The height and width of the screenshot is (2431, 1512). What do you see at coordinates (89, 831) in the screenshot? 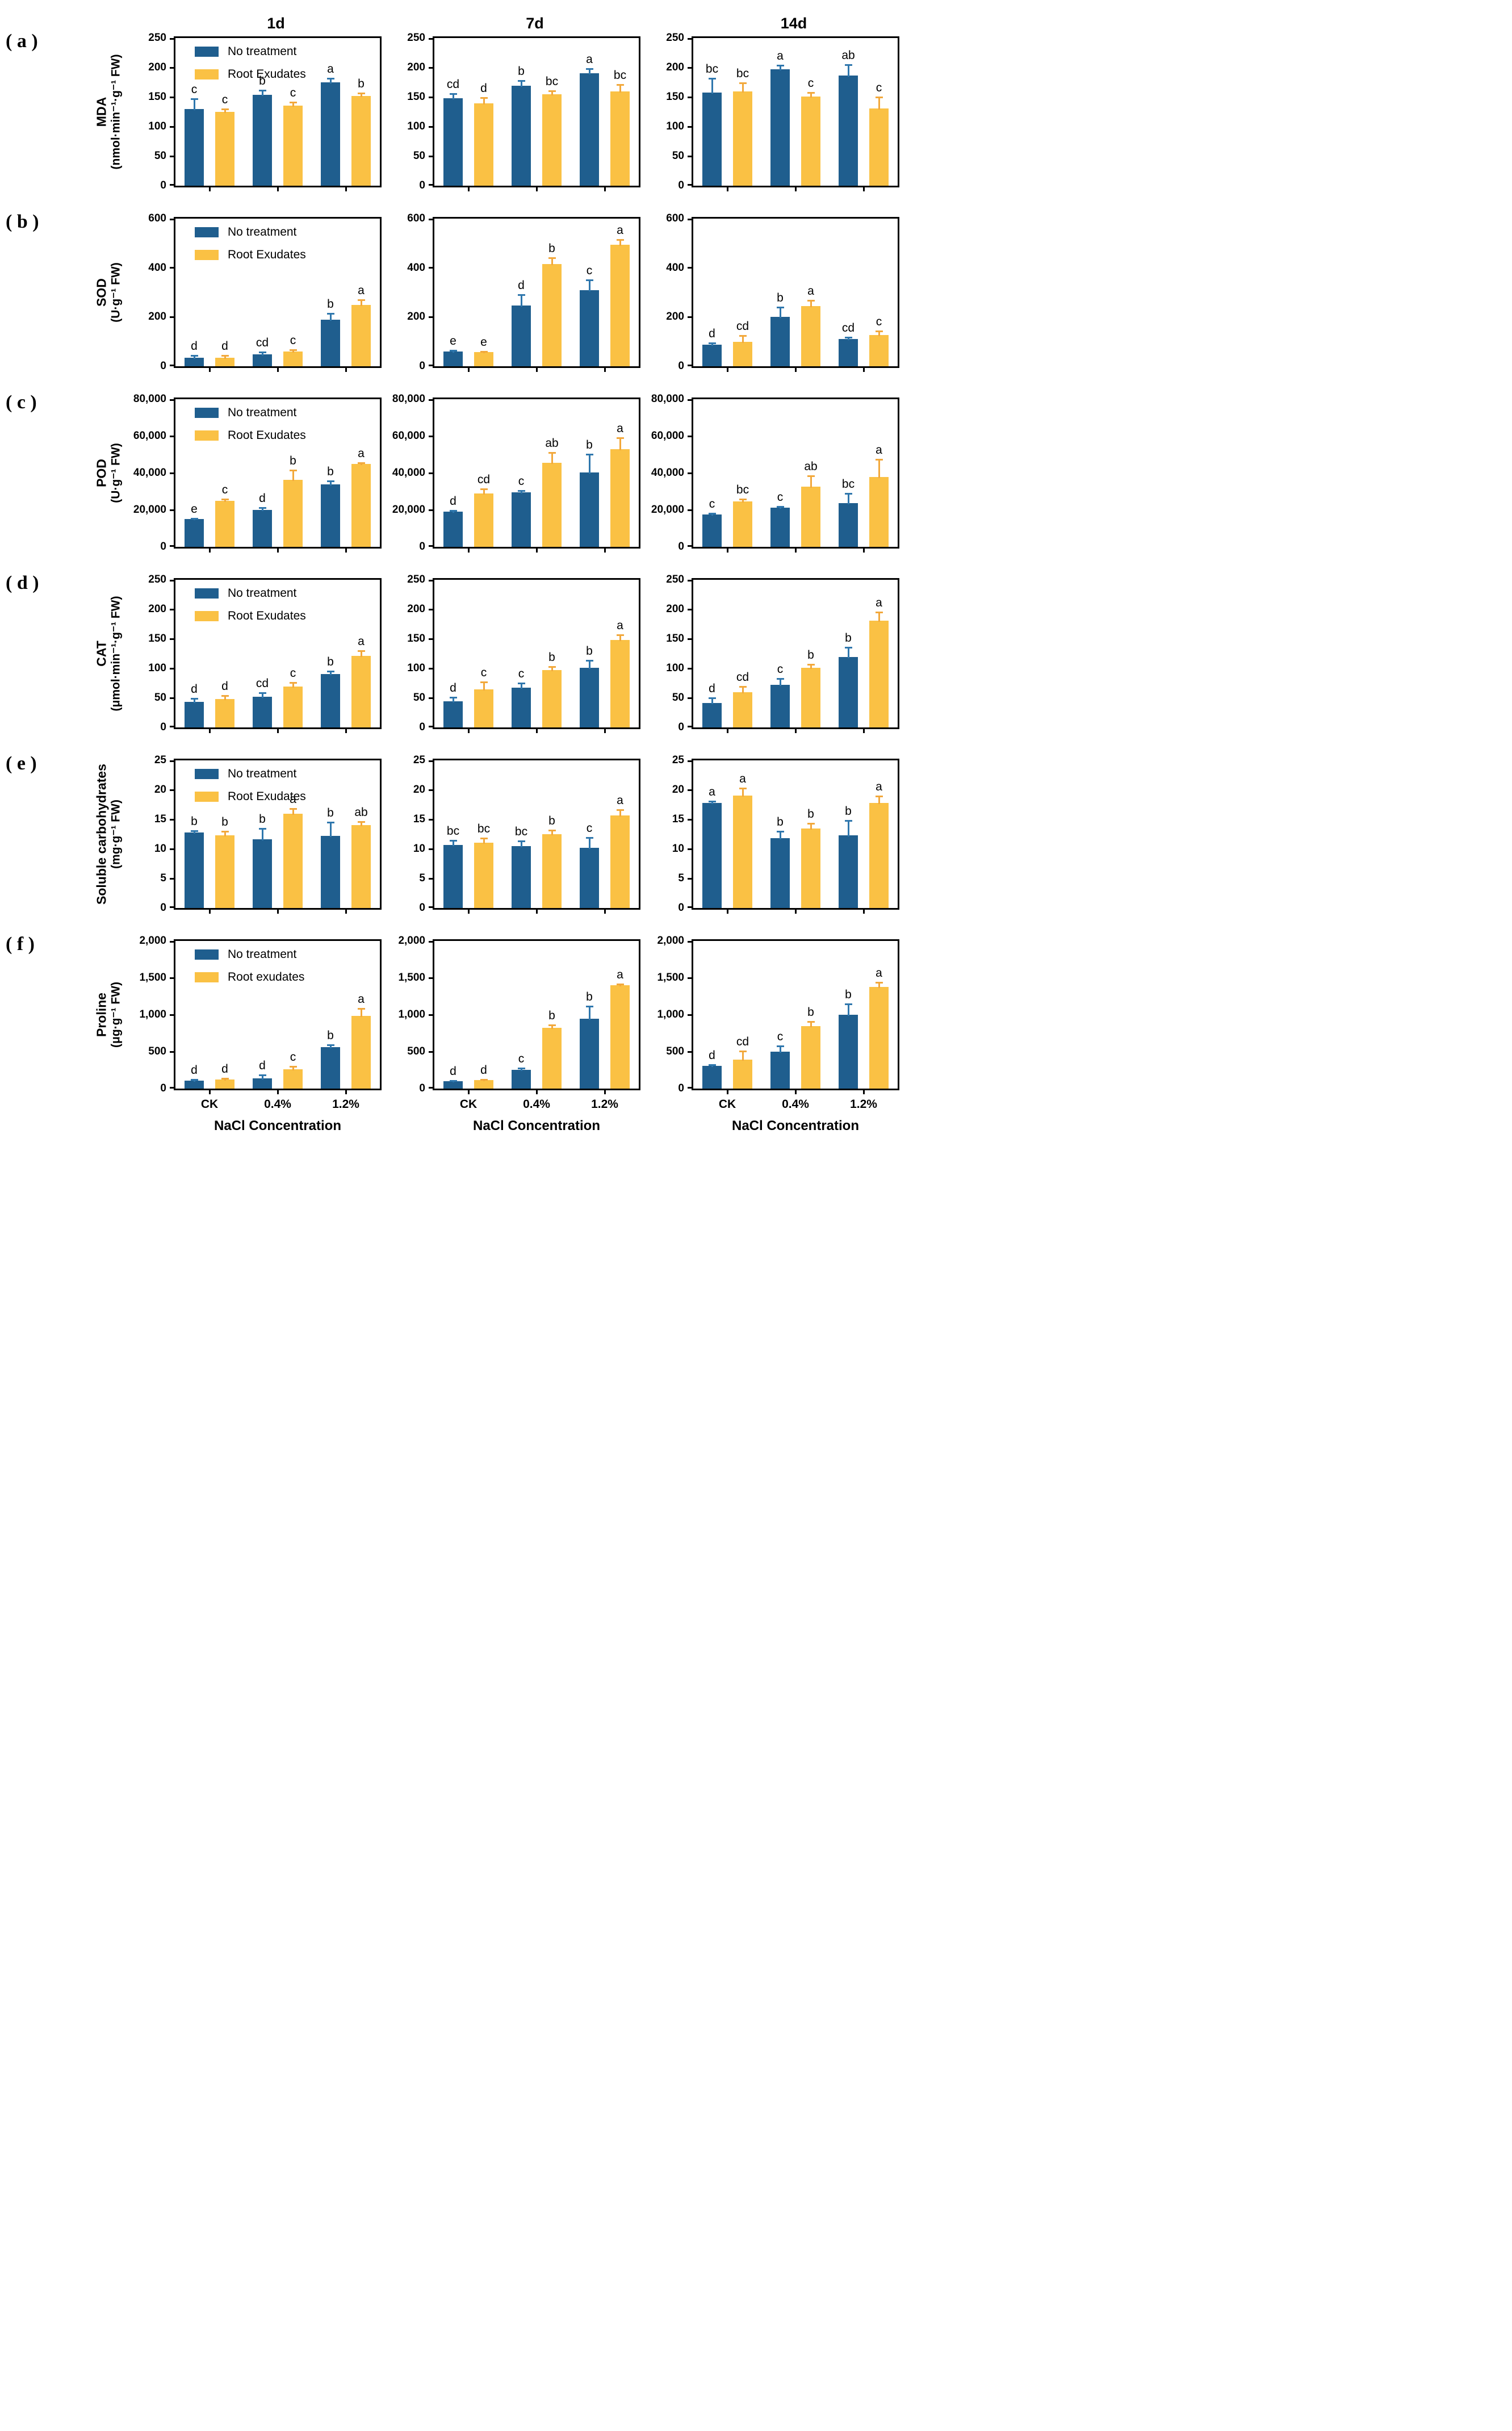
I see `panel-gutter: ( e ) Soluble carbohydrates (mg·g⁻¹ FW)` at bounding box center [89, 831].